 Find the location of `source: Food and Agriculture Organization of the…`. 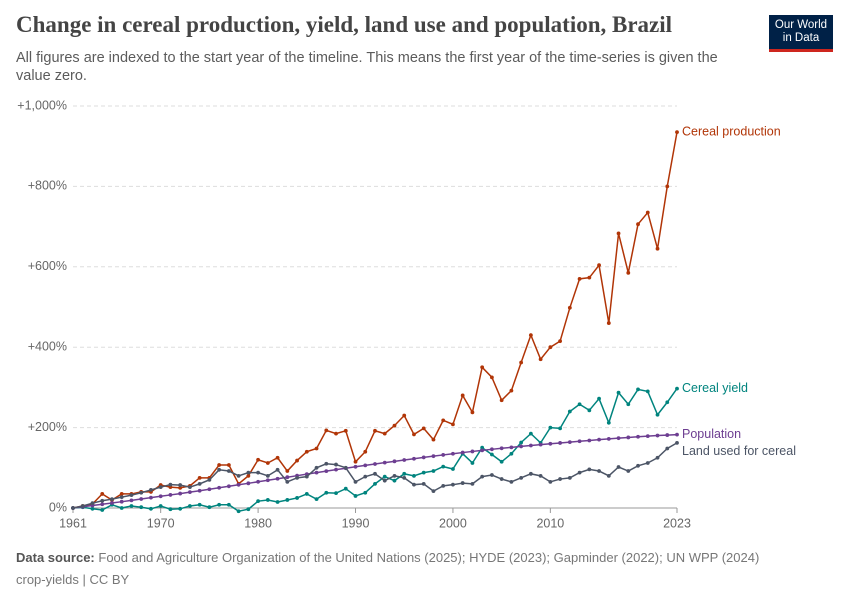

source: Food and Agriculture Organization of the… is located at coordinates (429, 557).